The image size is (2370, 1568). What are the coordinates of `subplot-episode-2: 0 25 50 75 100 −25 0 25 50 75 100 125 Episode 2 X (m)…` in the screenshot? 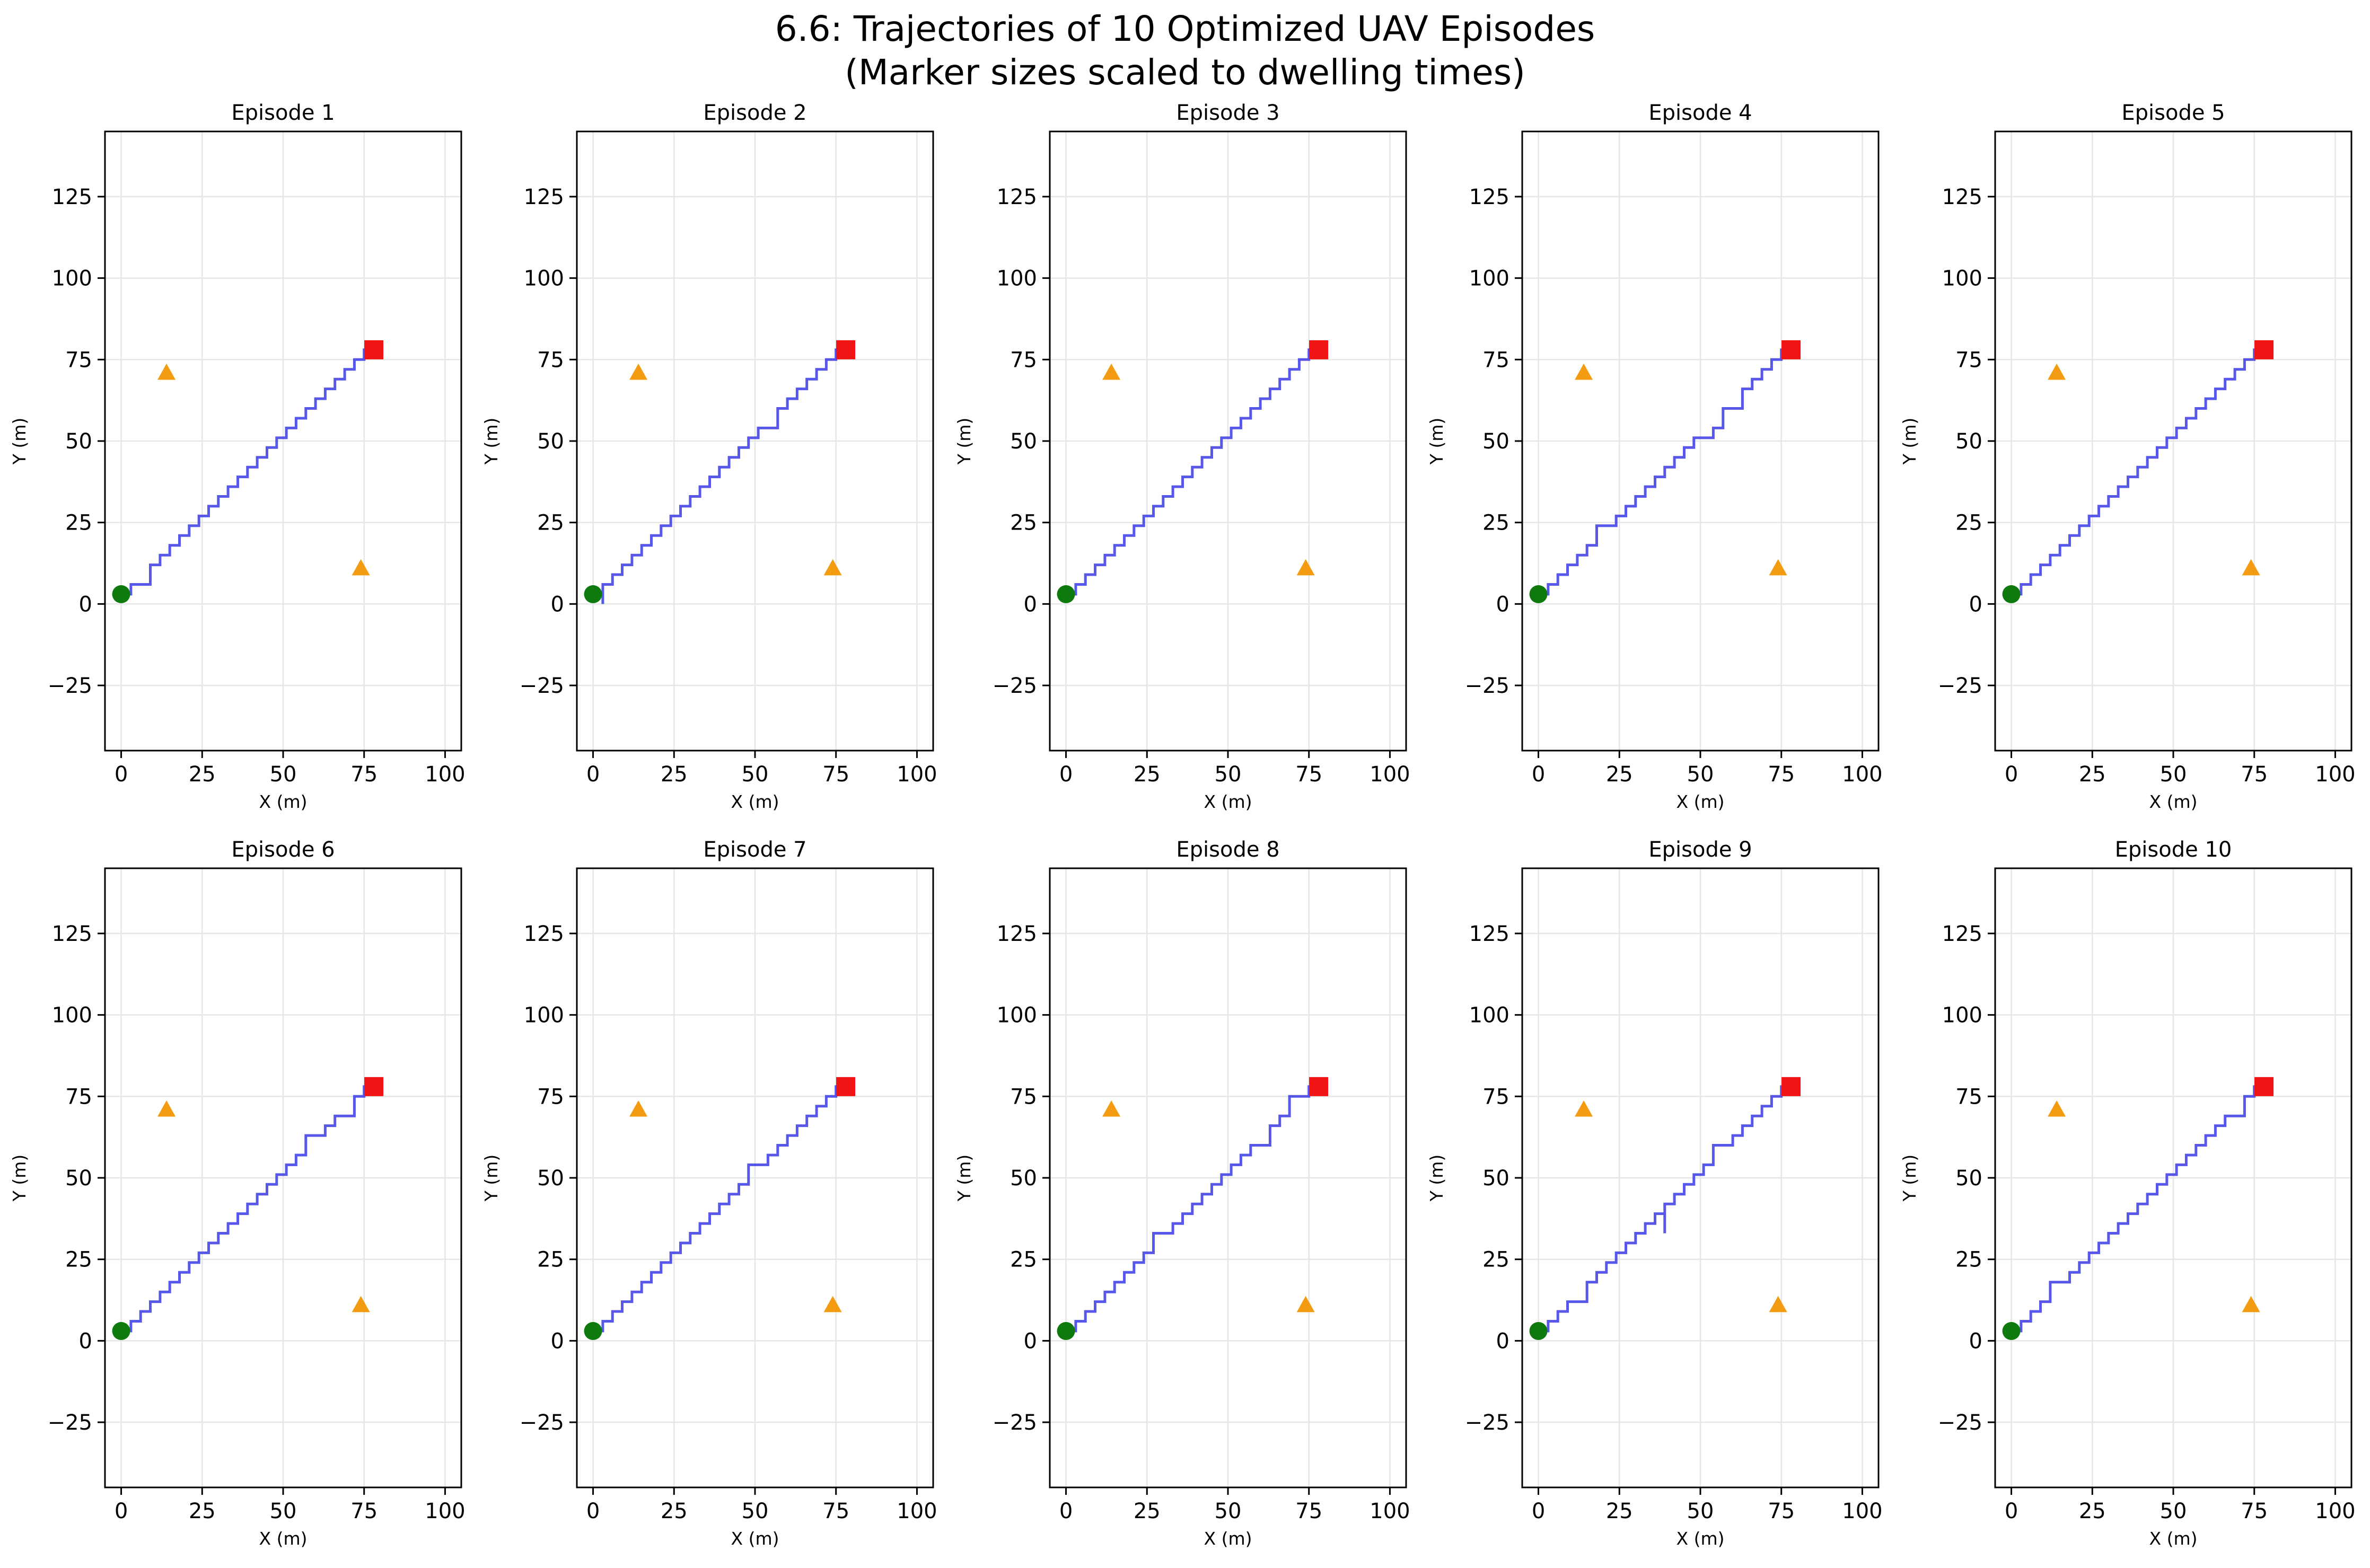 It's located at (709, 456).